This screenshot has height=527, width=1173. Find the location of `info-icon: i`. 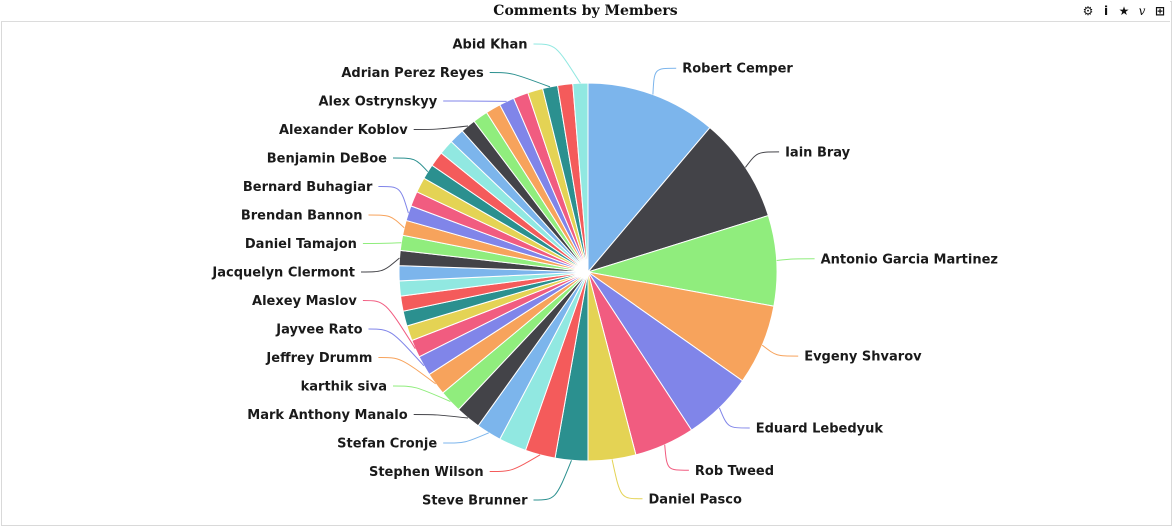

info-icon: i is located at coordinates (1106, 11).